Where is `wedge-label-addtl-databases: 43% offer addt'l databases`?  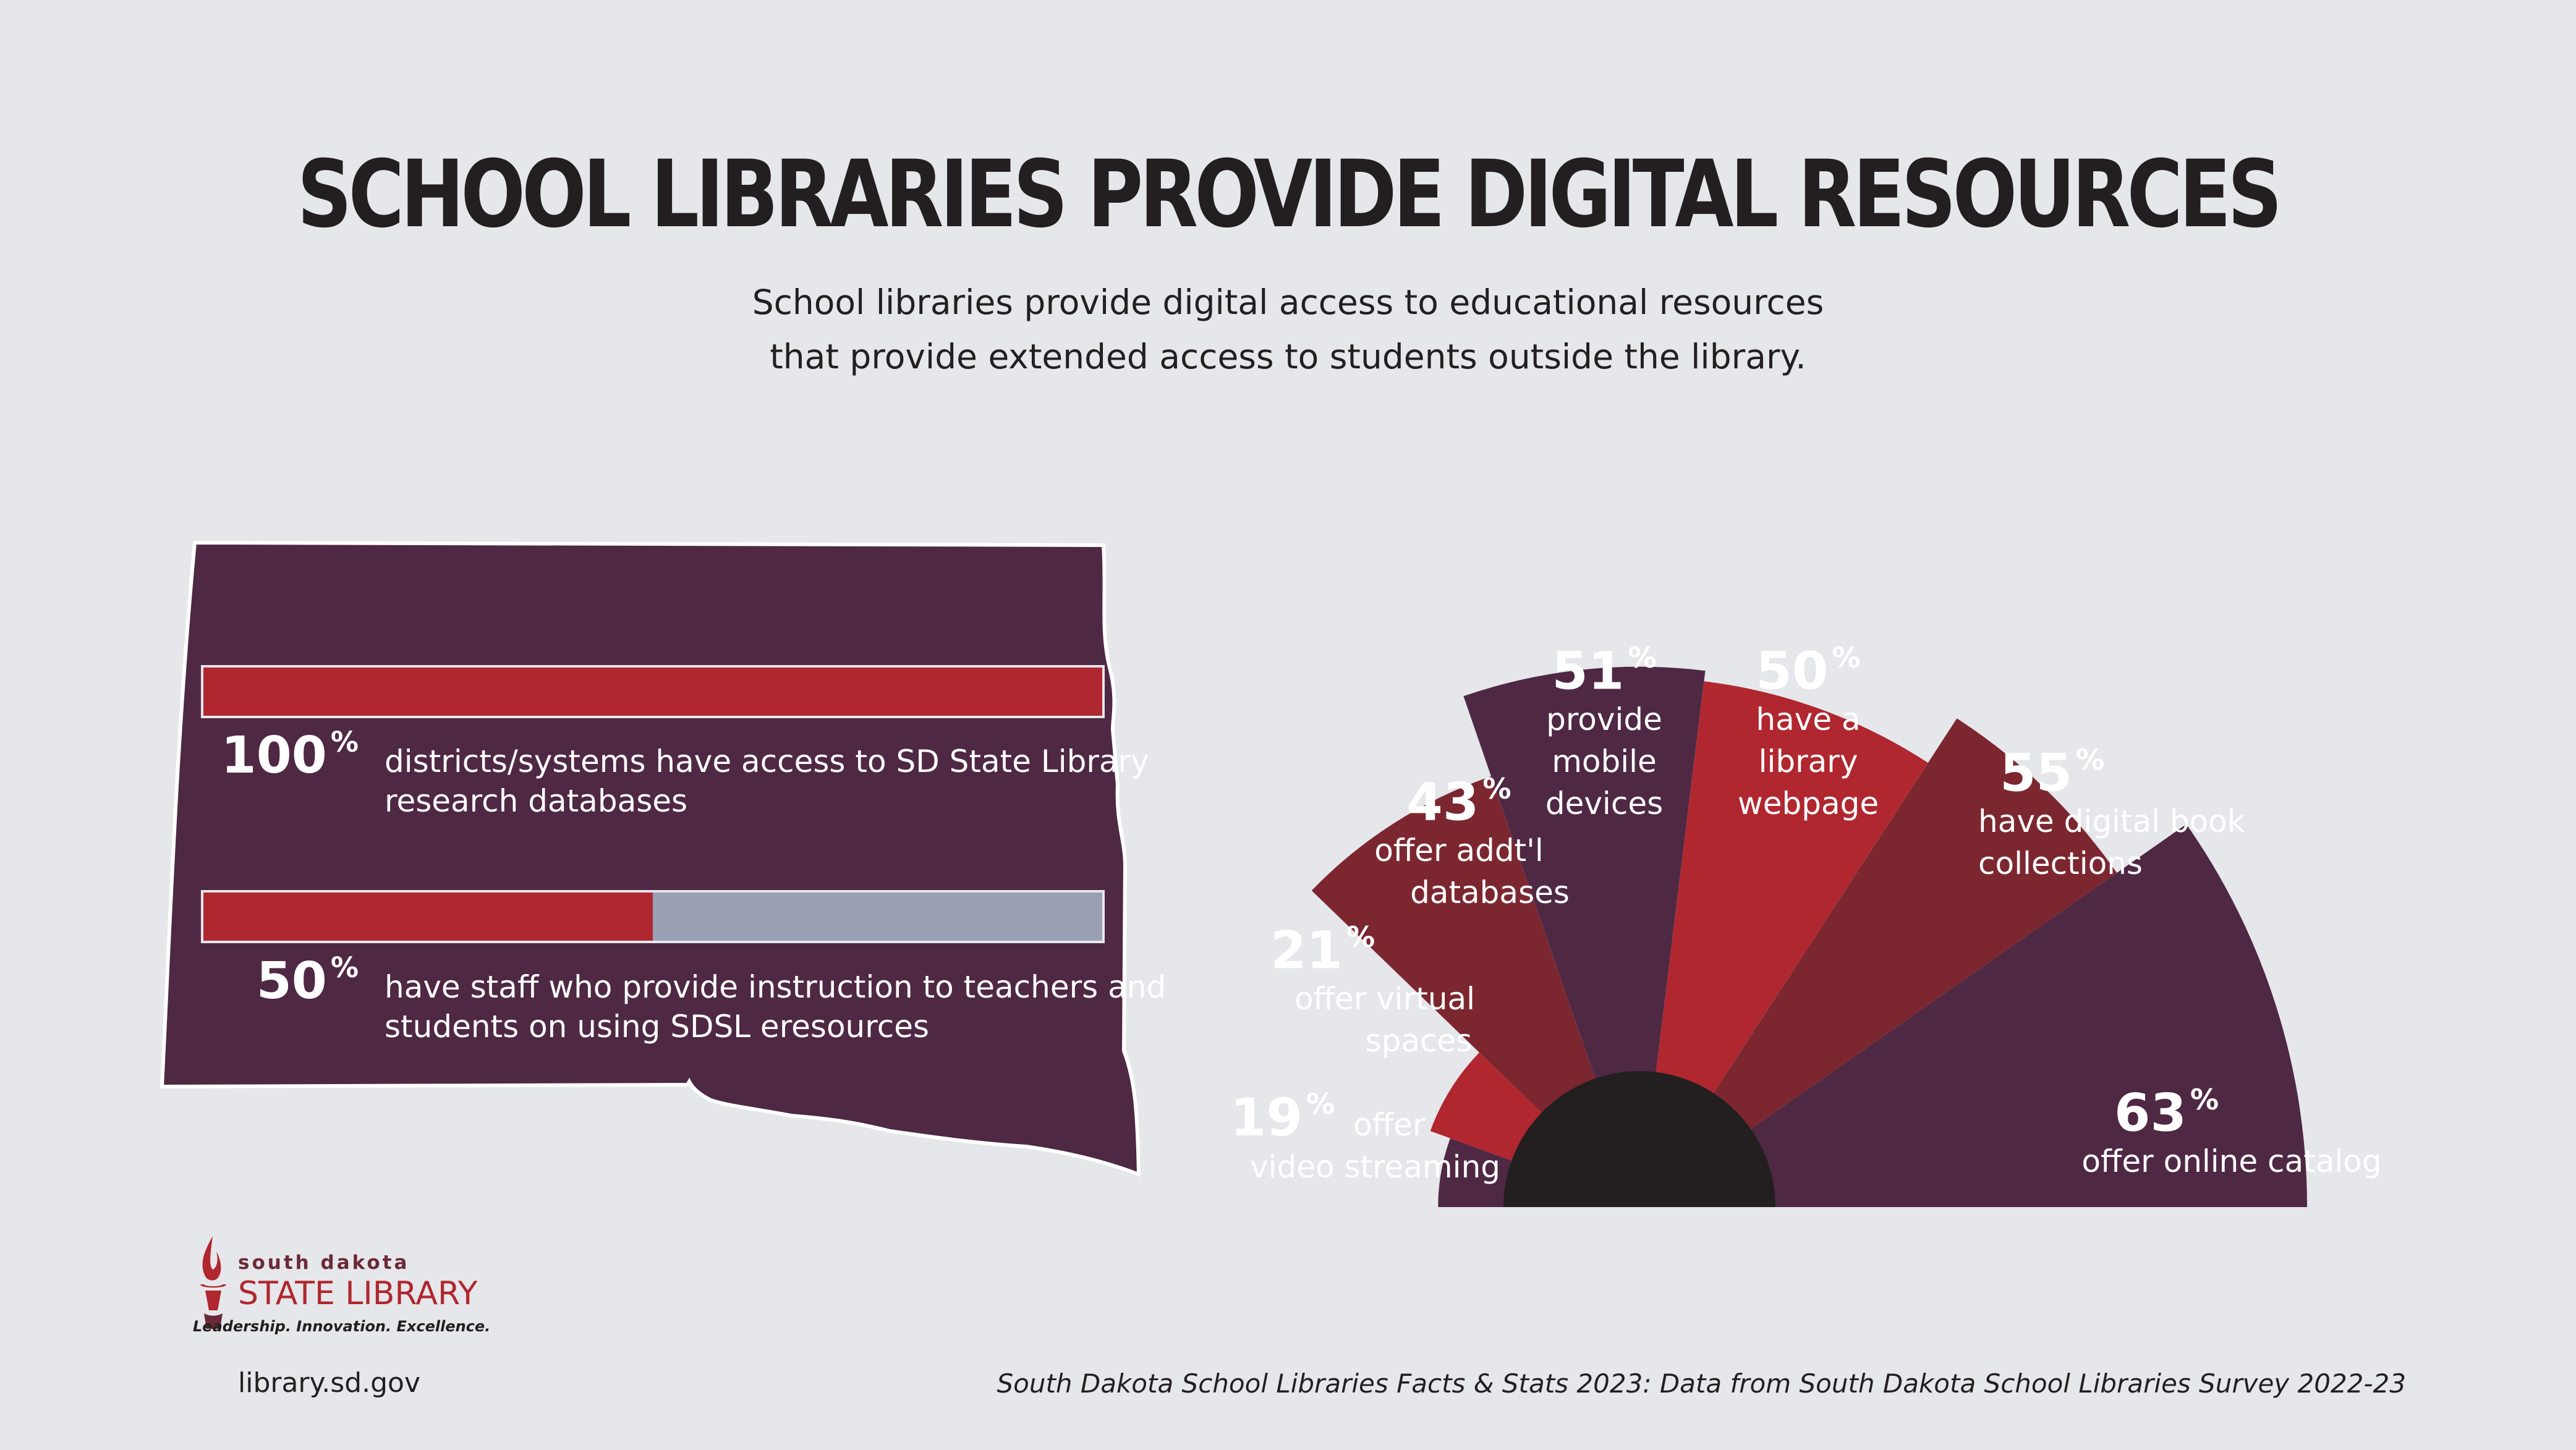
wedge-label-addtl-databases: 43% offer addt'l databases is located at coordinates (1472, 840).